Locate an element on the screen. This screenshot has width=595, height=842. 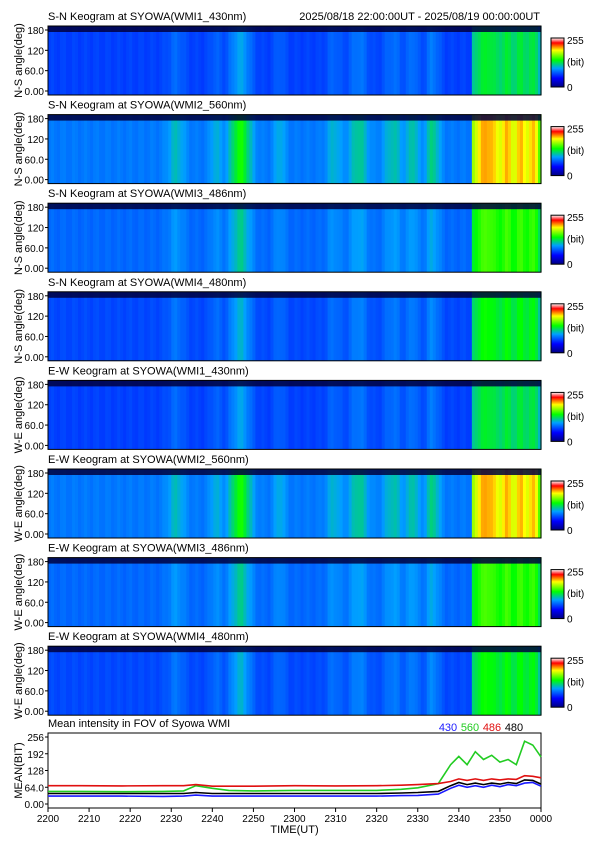
keogram-title: S-N Keogram at SYOWA(WMI4_480nm) is located at coordinates (147, 283).